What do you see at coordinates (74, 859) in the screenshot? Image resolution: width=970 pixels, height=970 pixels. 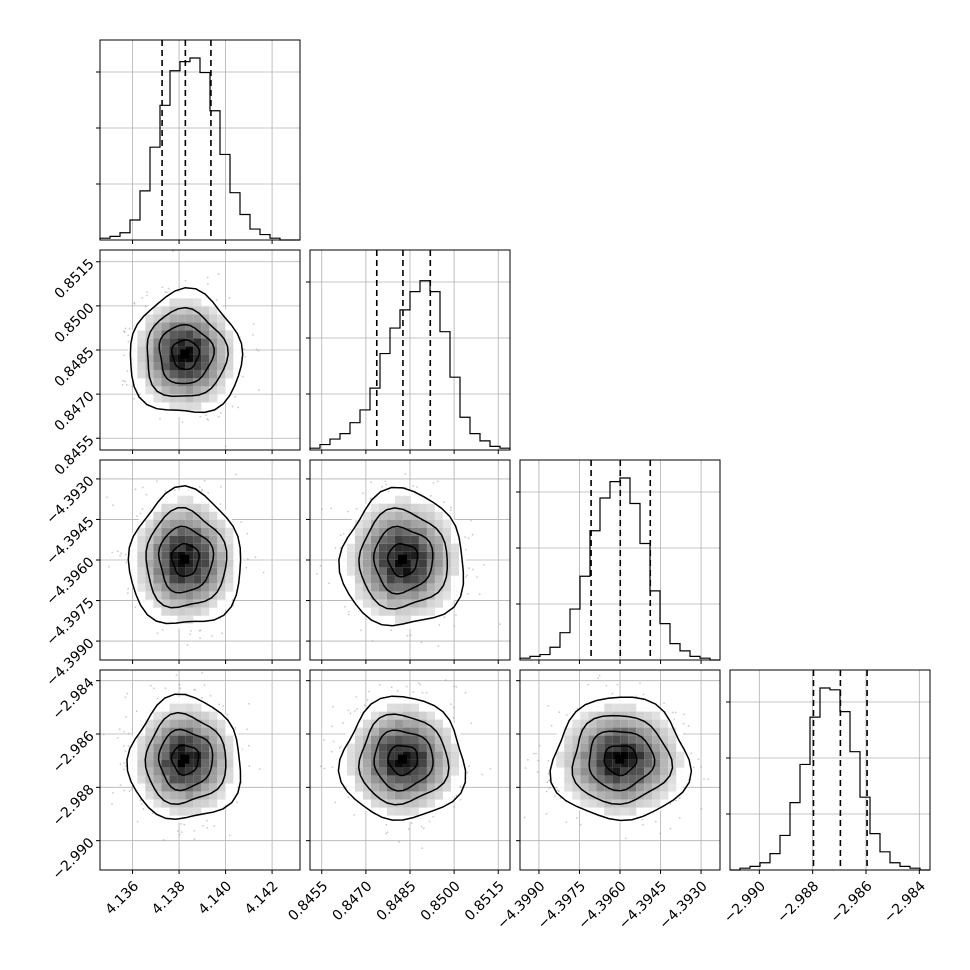 I see `y-tick-label: −2.990` at bounding box center [74, 859].